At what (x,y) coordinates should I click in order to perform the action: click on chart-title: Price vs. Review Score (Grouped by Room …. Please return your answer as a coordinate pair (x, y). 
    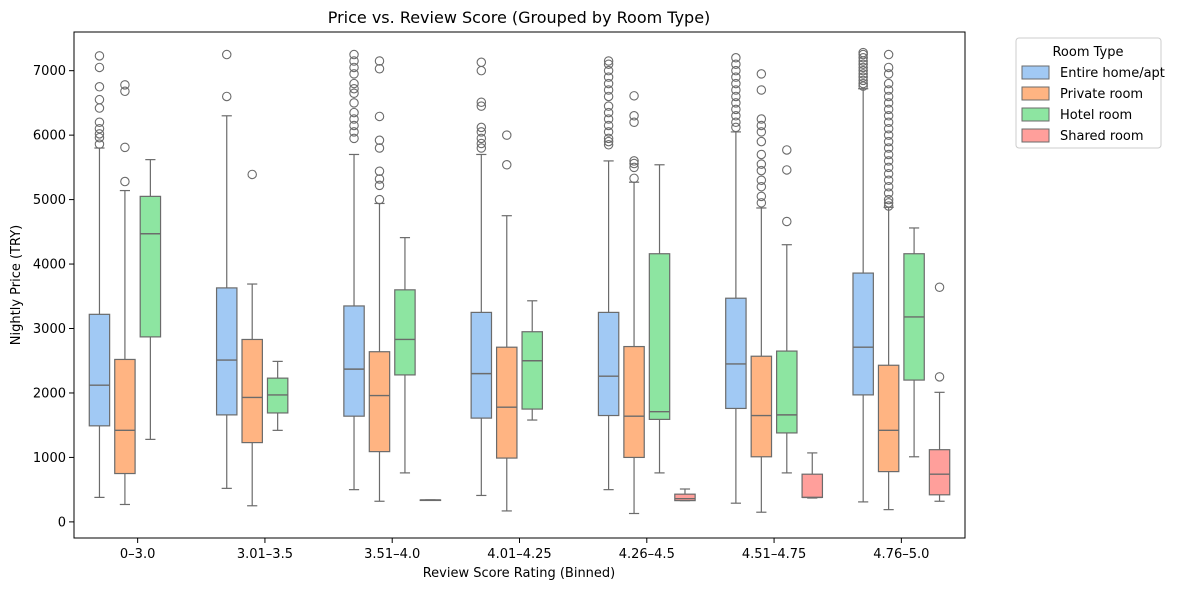
    Looking at the image, I should click on (519, 17).